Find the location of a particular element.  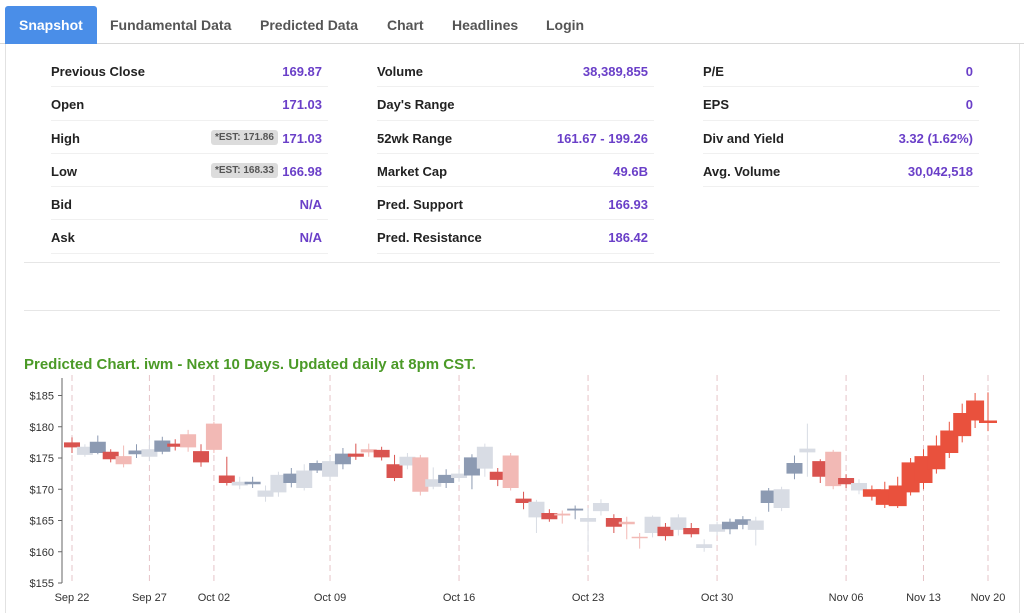

stat-label: EPS is located at coordinates (716, 105).